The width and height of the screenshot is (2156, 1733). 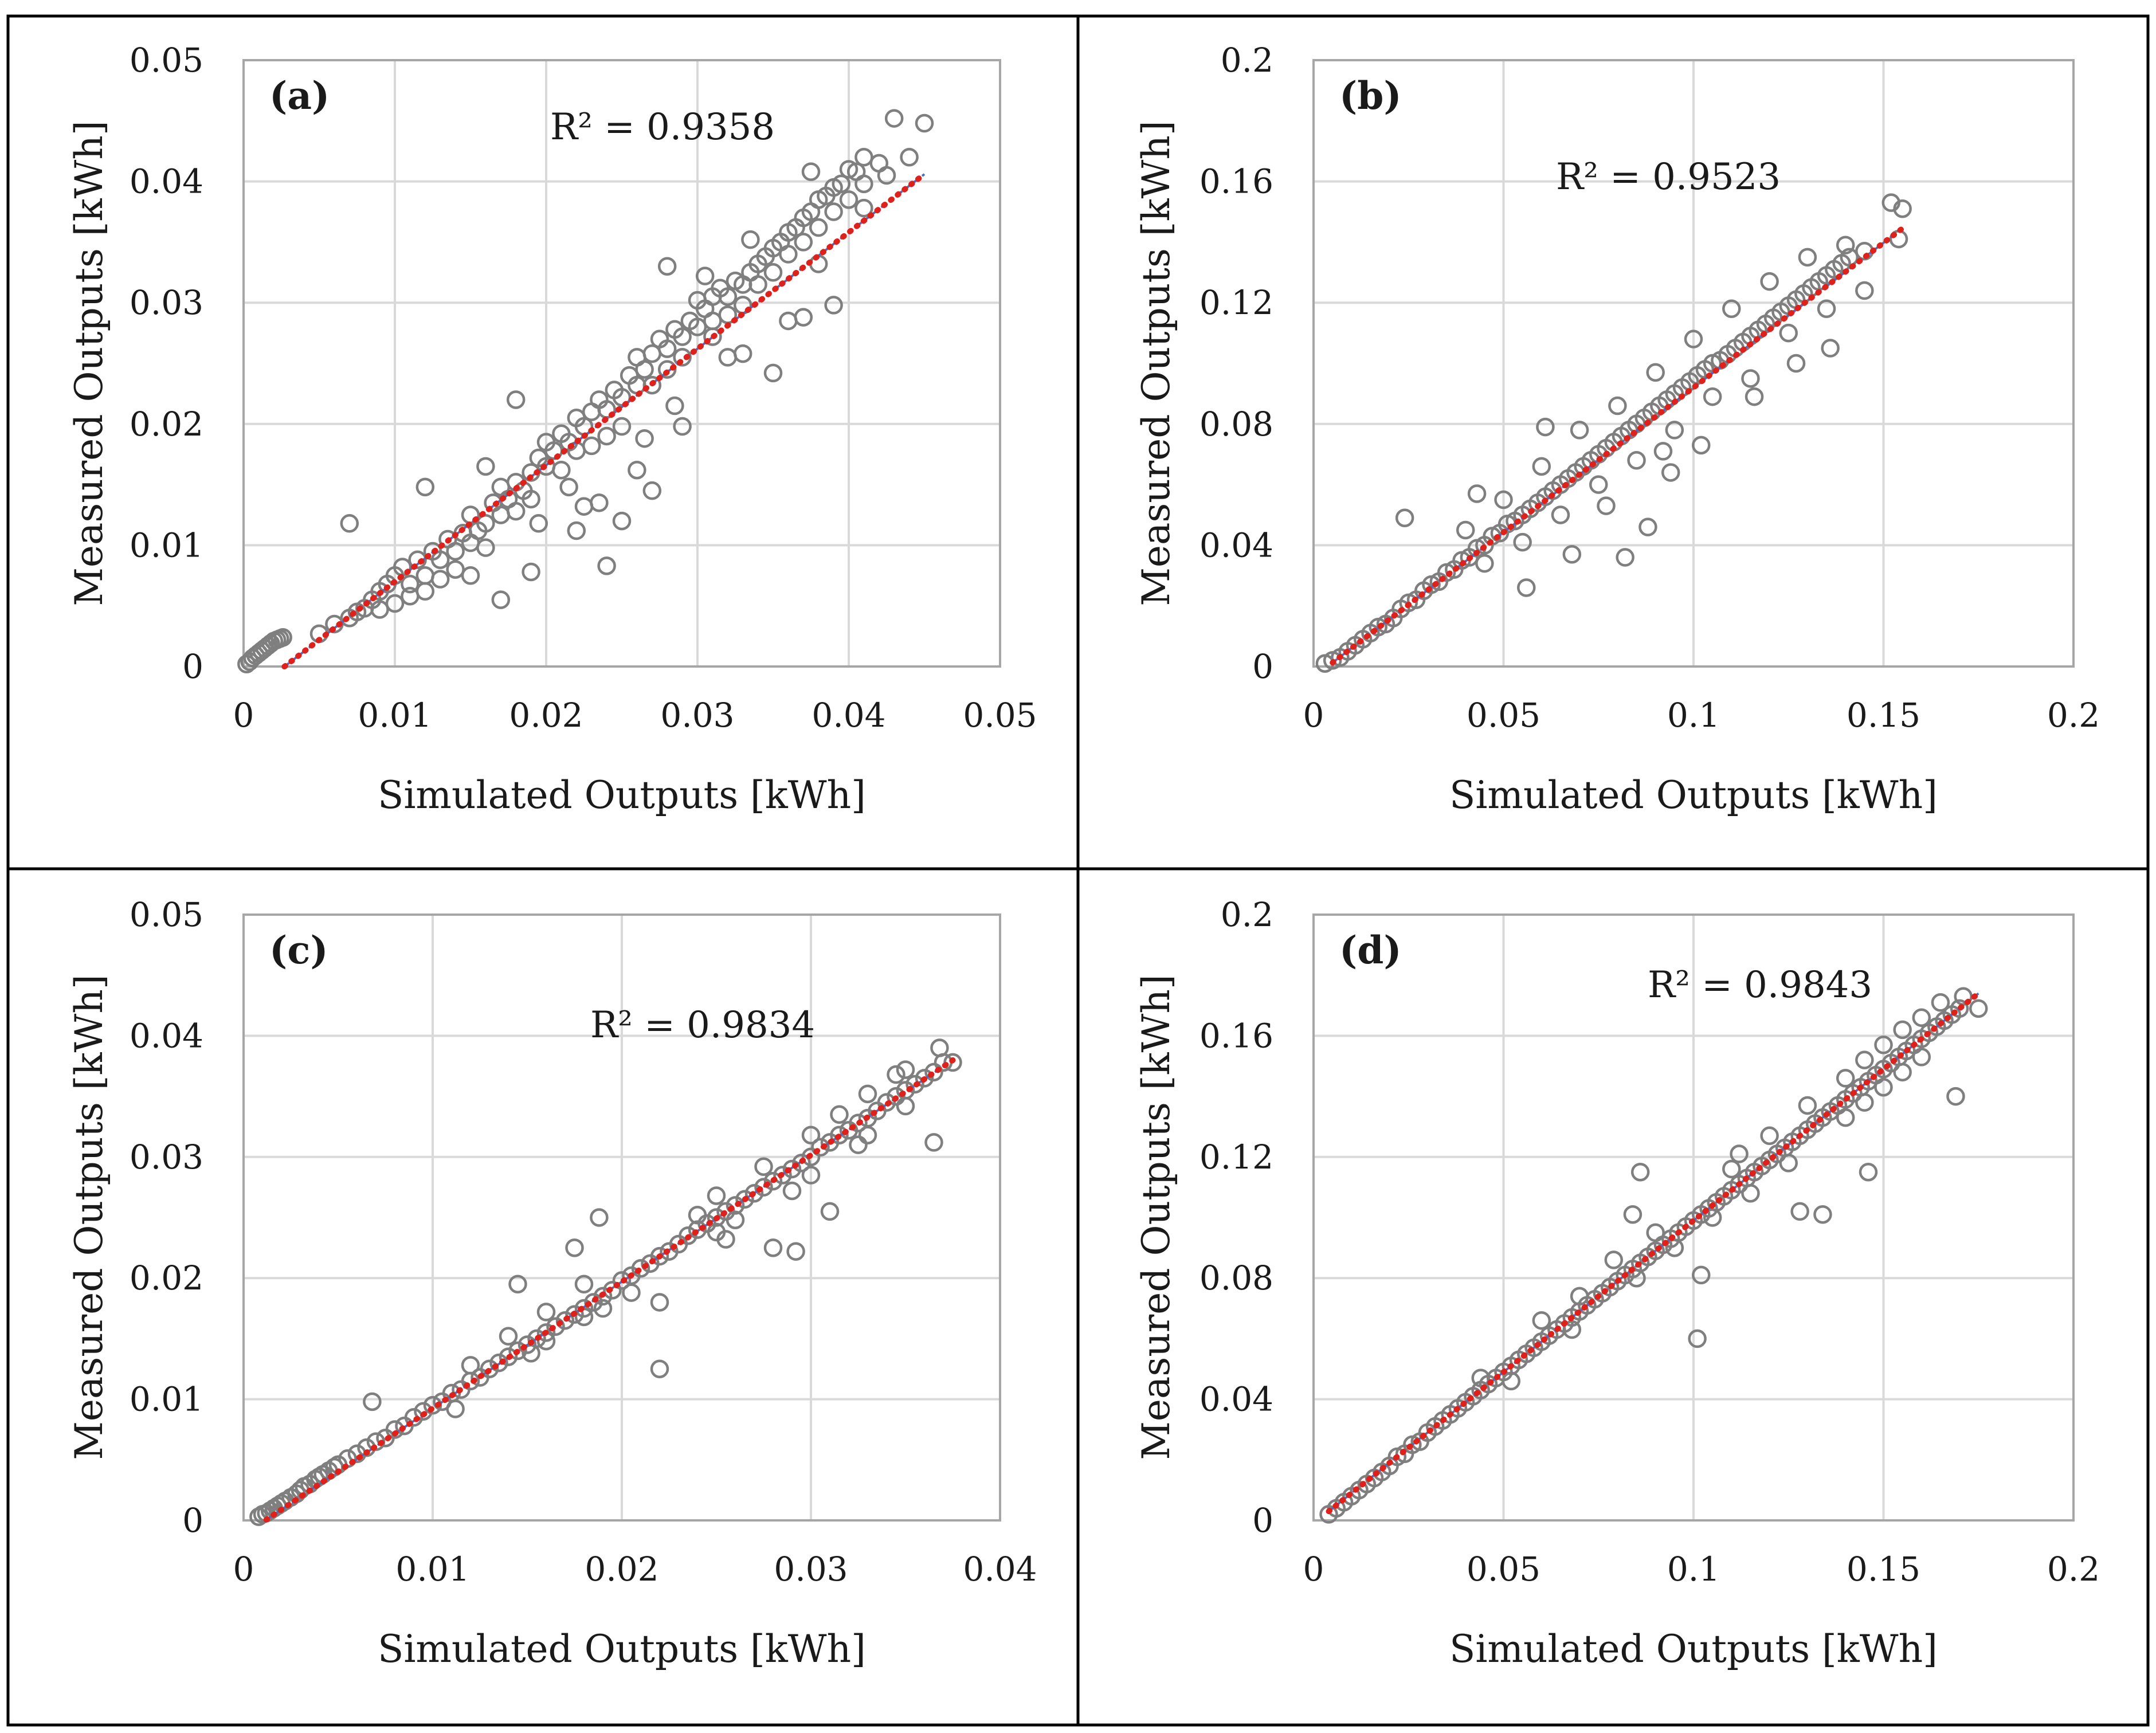 What do you see at coordinates (298, 950) in the screenshot?
I see `panel-label: (c)` at bounding box center [298, 950].